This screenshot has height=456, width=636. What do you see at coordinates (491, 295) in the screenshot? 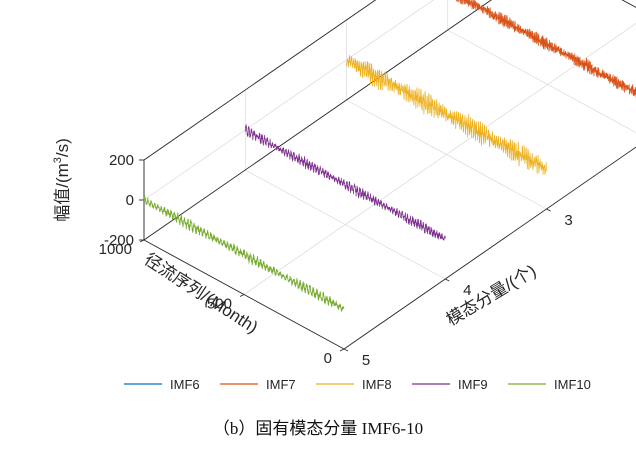
I see `y-axis-label: 模态分量/(个)` at bounding box center [491, 295].